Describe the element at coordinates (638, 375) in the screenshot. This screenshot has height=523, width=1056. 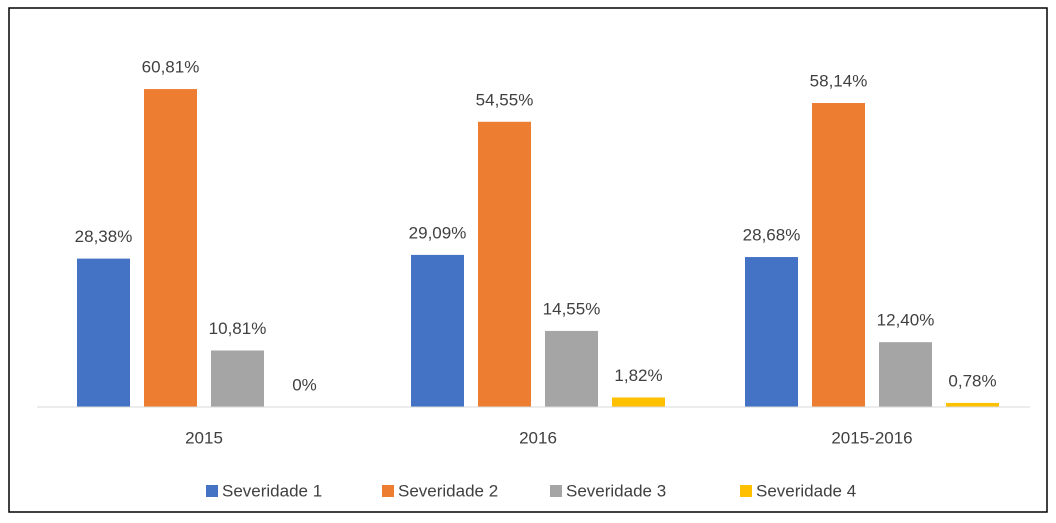
I see `data-label: 1,82%` at that location.